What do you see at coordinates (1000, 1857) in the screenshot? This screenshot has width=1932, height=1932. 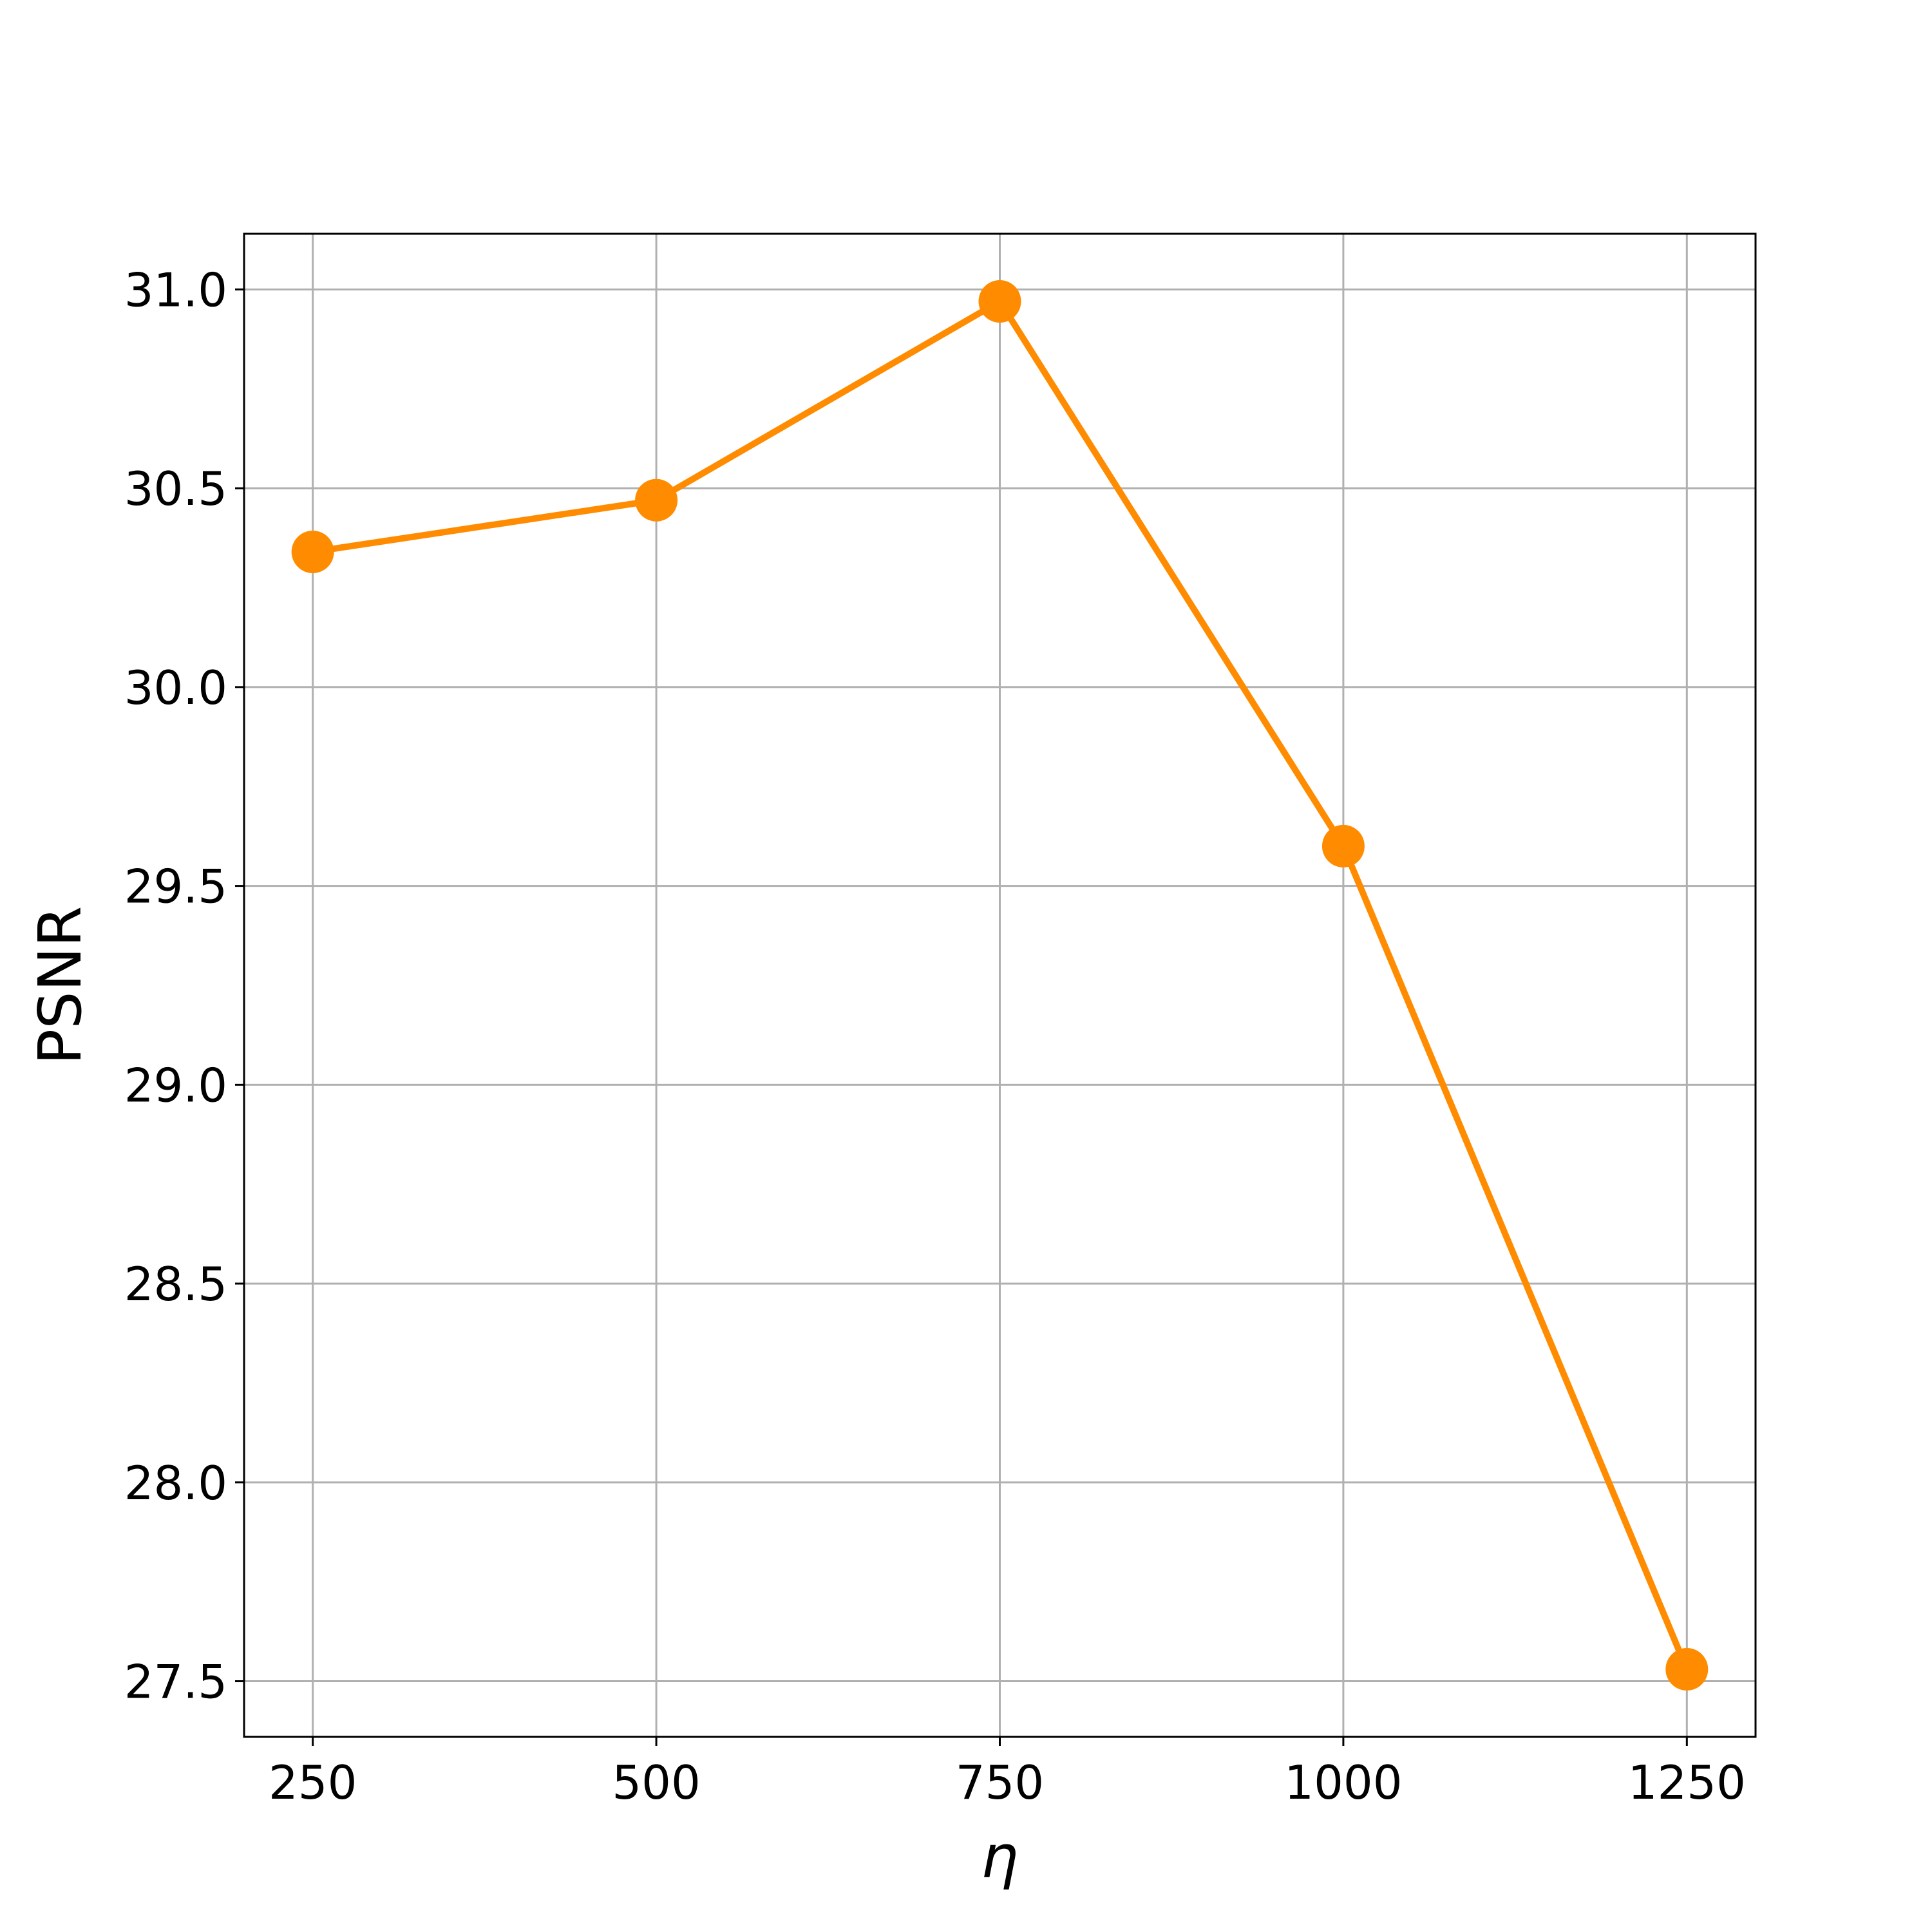 I see `x-axis-label: η` at bounding box center [1000, 1857].